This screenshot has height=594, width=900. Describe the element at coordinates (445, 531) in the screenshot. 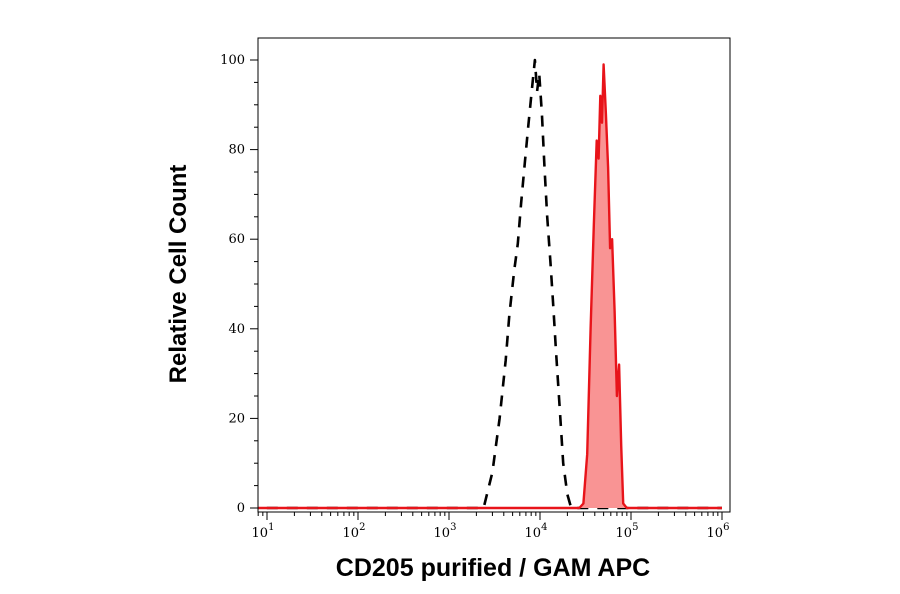

I see `x-tick-label: 10³` at that location.